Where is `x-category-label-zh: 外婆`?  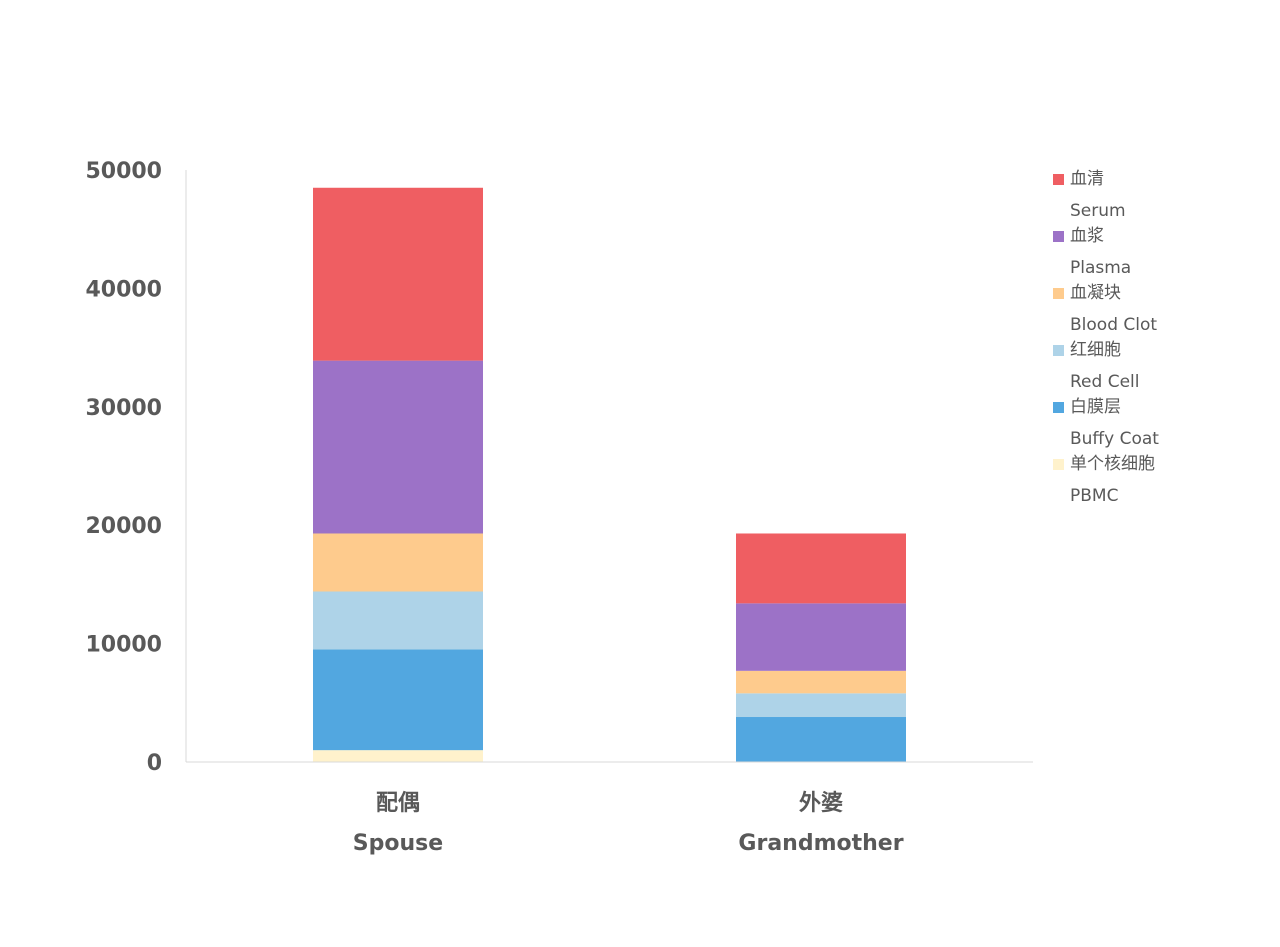 x-category-label-zh: 外婆 is located at coordinates (821, 803).